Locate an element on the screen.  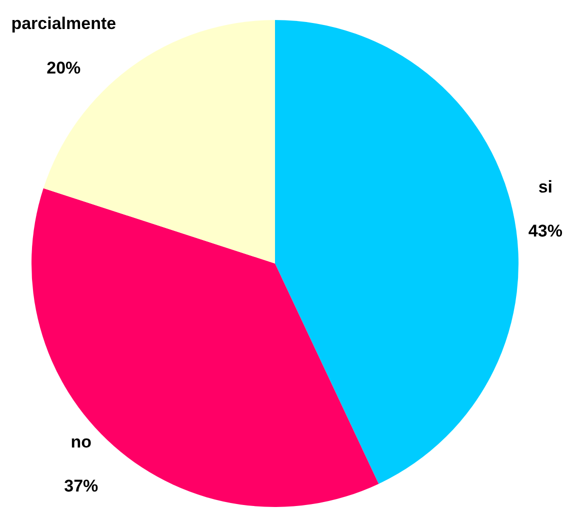
slice-label: parcialmente is located at coordinates (63, 24).